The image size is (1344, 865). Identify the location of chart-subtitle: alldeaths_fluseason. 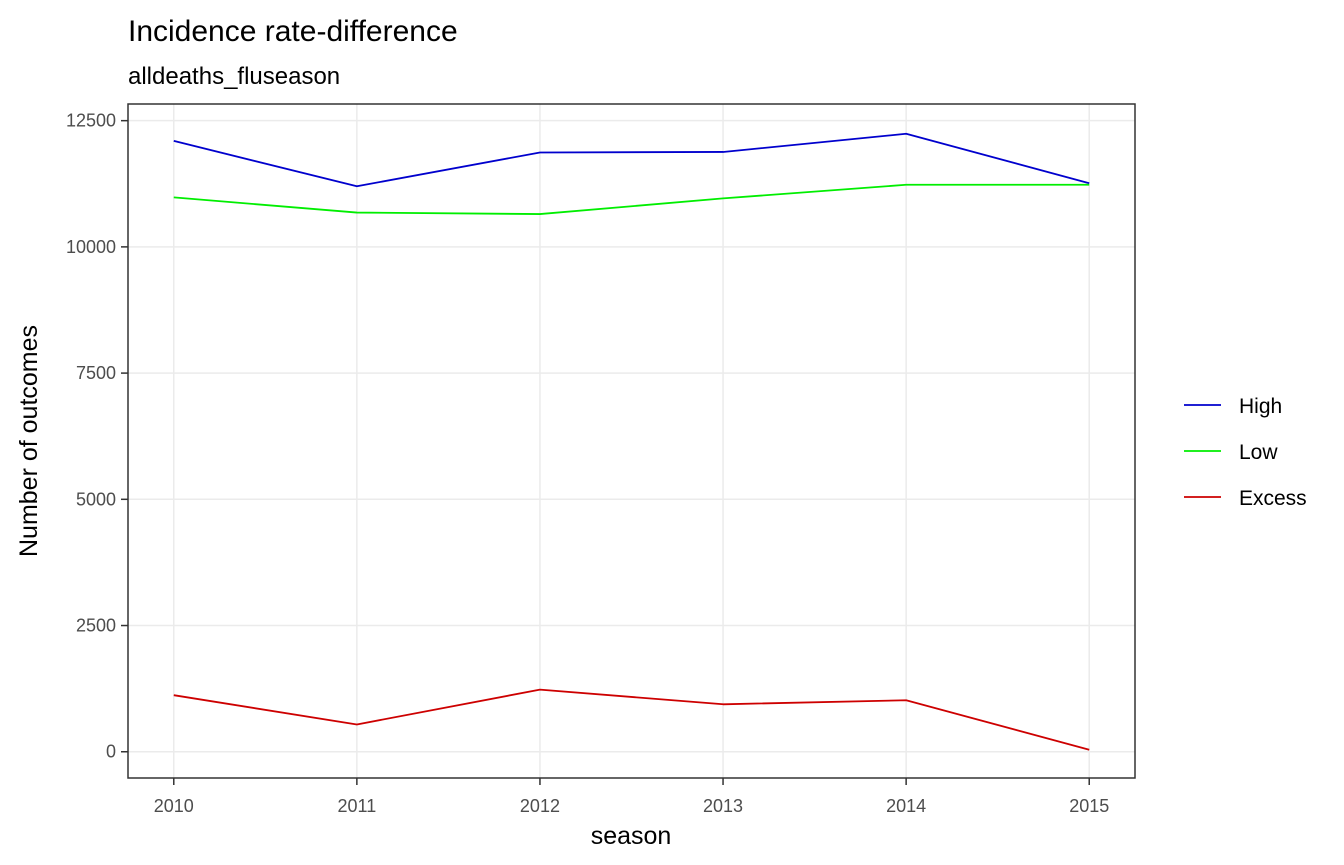
(234, 76).